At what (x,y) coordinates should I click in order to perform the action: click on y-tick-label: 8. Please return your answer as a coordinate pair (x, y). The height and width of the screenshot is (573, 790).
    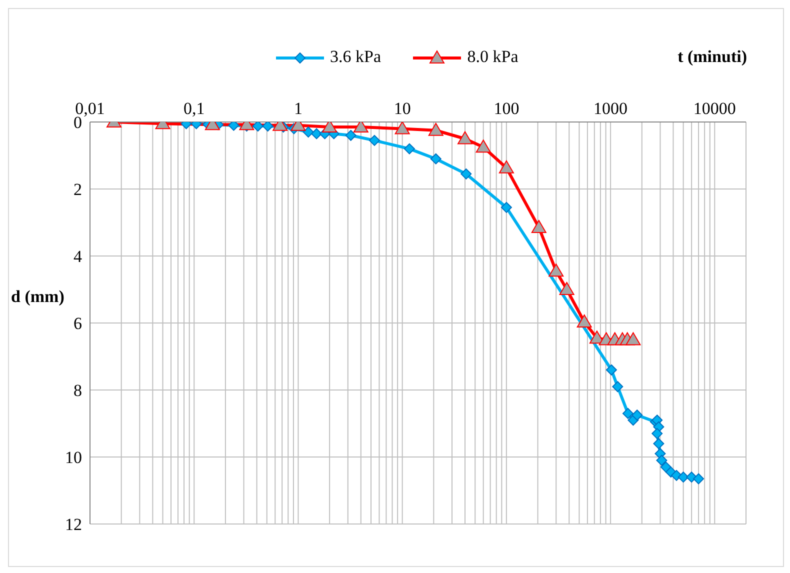
    Looking at the image, I should click on (78, 390).